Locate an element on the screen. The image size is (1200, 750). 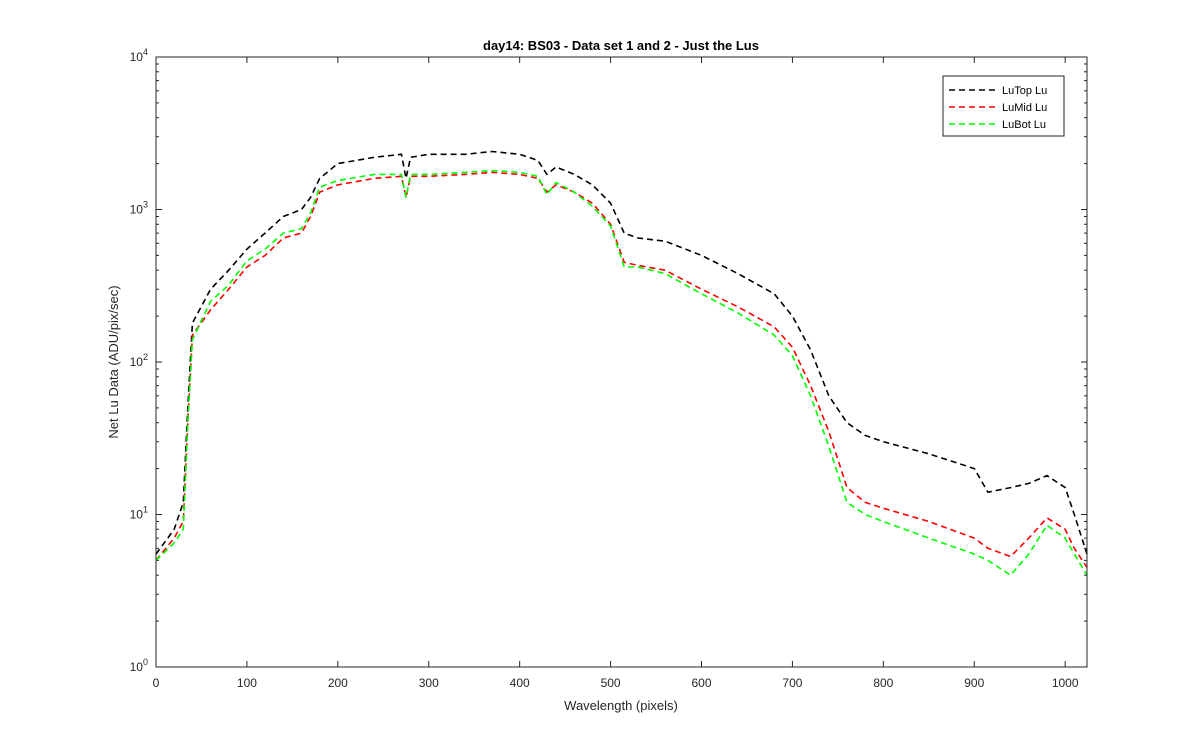
y-tick-labels: 10⁰ 10¹ 10² 10³ 10⁴ is located at coordinates (139, 360).